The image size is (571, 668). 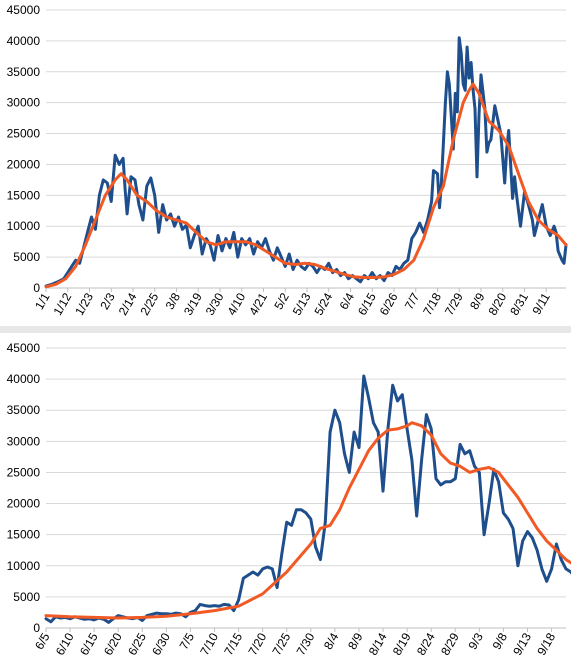 What do you see at coordinates (215, 304) in the screenshot?
I see `top-x-tick-label: 3/30` at bounding box center [215, 304].